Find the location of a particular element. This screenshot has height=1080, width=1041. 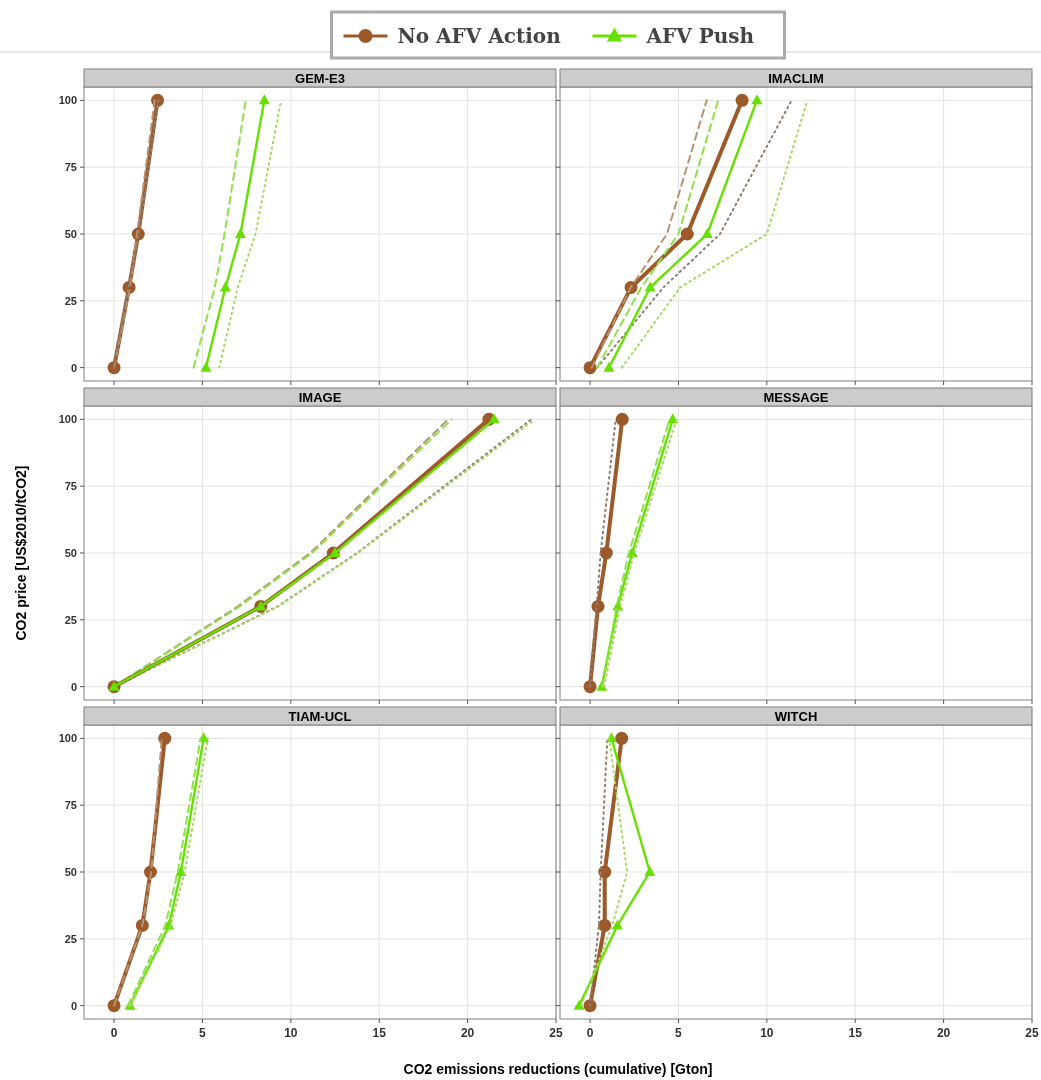

legend-label: AFV Push is located at coordinates (700, 36).